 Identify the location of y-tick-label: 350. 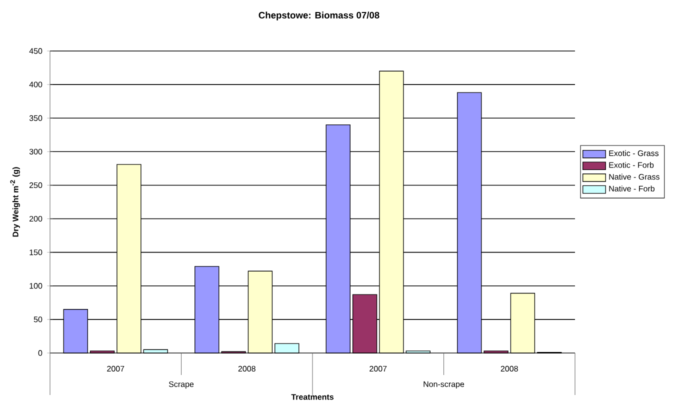
(35, 118).